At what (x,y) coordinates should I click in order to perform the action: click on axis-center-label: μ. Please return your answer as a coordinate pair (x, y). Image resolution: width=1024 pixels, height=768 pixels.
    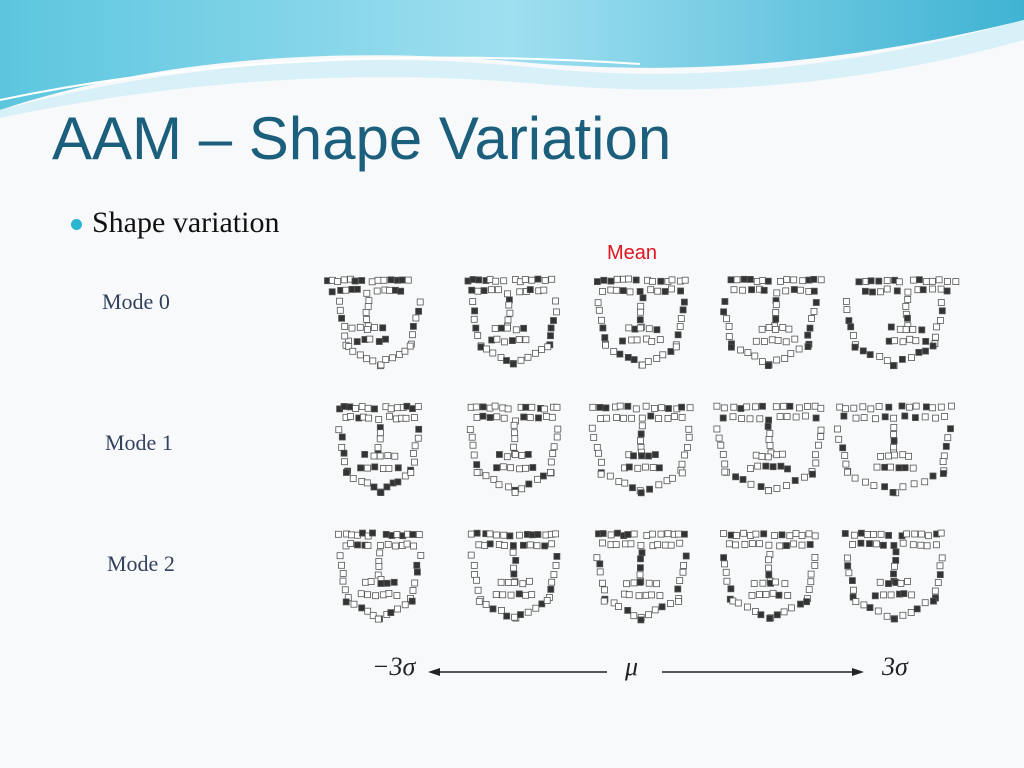
    Looking at the image, I should click on (632, 666).